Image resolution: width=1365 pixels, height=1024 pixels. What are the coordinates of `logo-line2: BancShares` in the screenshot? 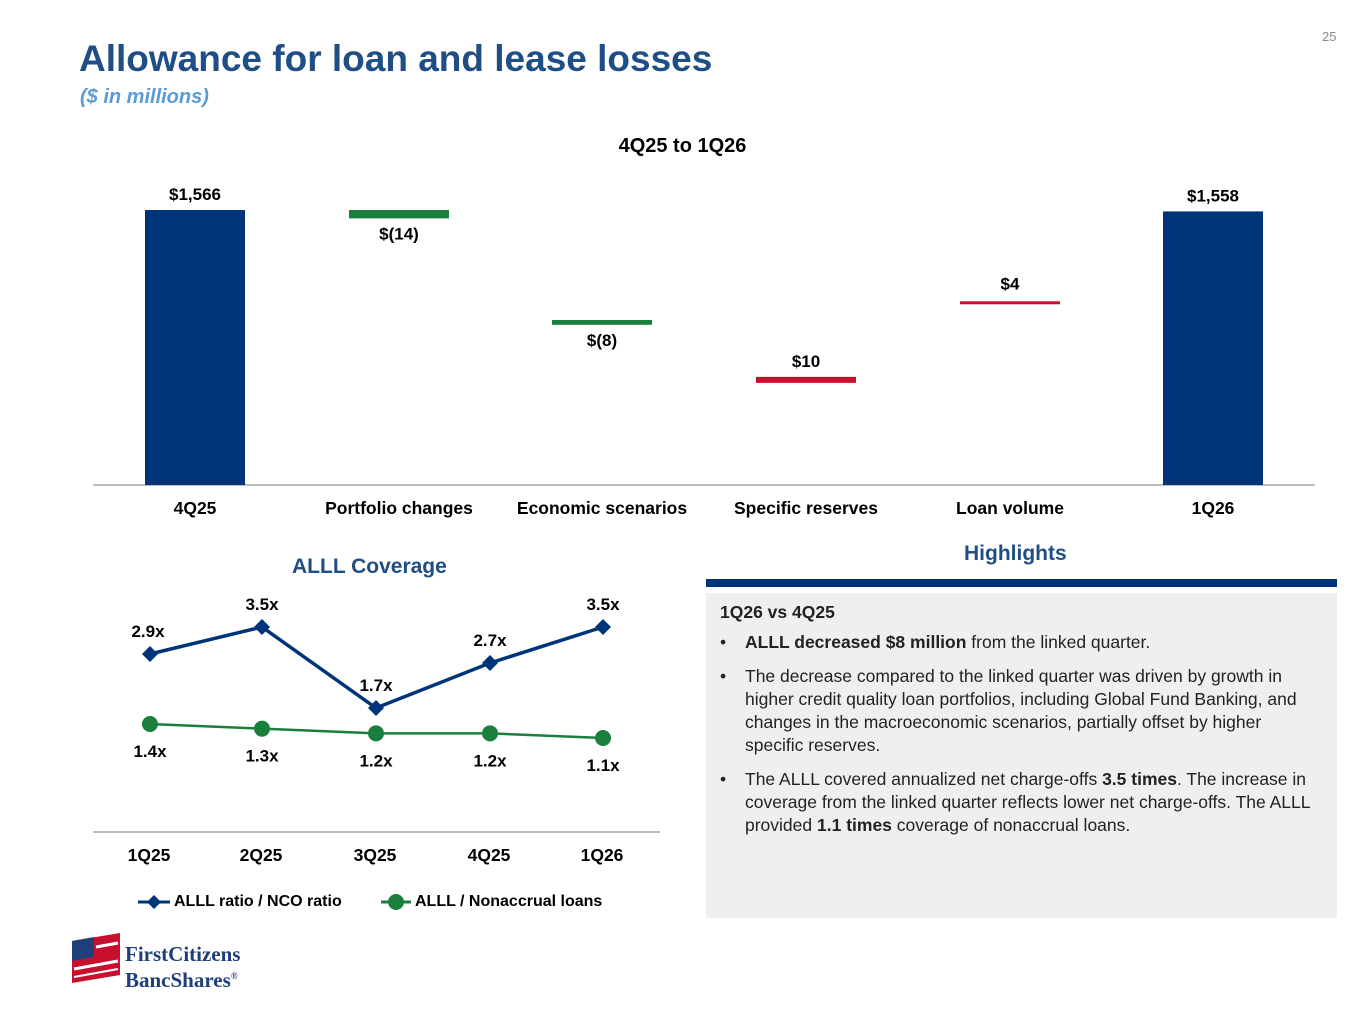 It's located at (178, 980).